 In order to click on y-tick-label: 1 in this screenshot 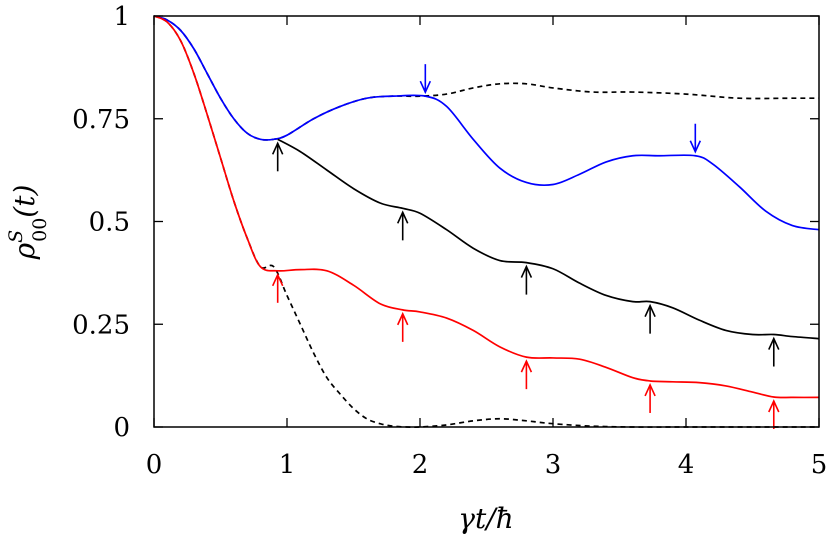, I will do `click(121, 17)`.